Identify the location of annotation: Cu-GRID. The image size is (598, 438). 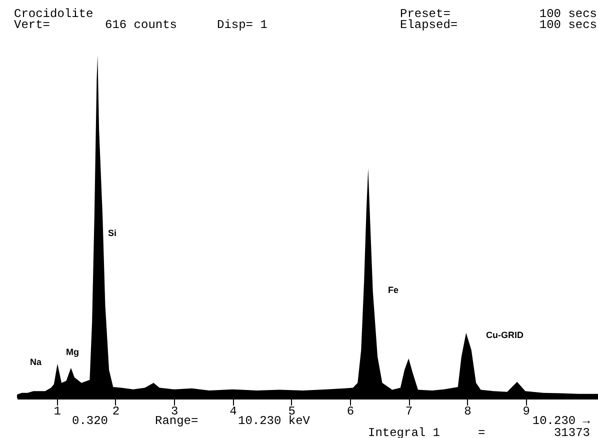
(505, 335).